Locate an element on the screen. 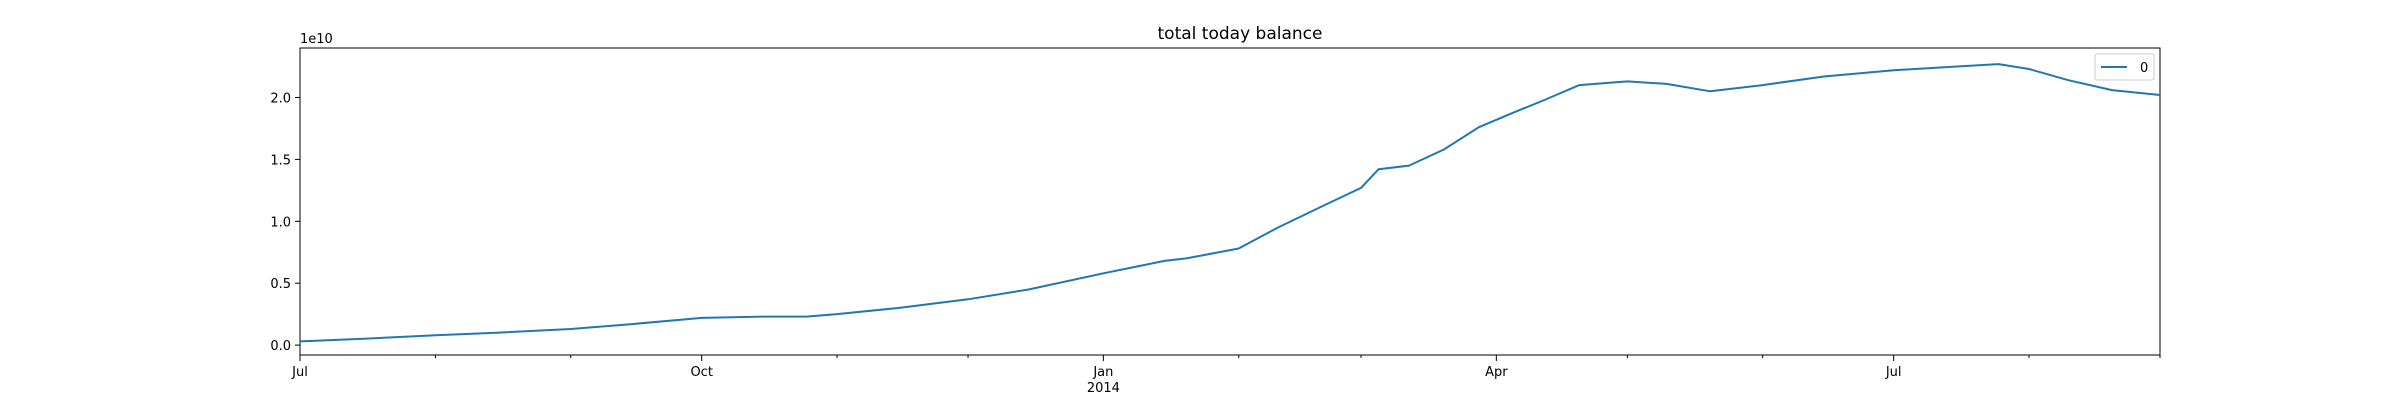 This screenshot has width=2400, height=400. chart-title: total today balance is located at coordinates (1240, 34).